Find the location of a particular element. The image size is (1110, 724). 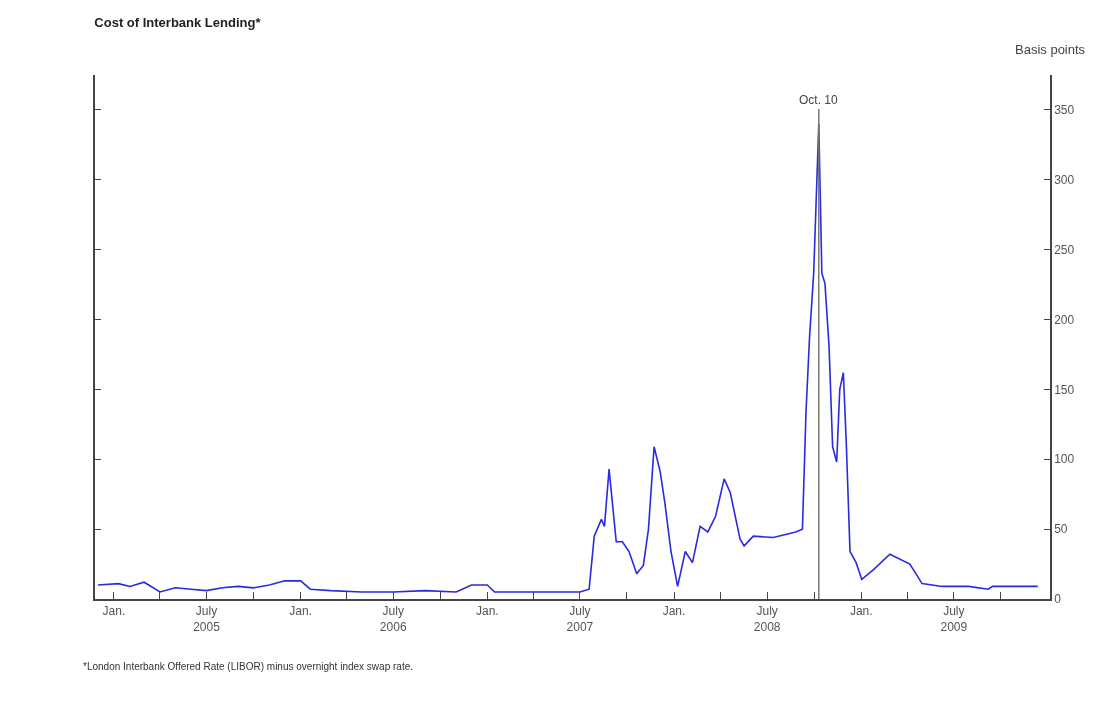

y-tick-label: 250 is located at coordinates (1064, 249).